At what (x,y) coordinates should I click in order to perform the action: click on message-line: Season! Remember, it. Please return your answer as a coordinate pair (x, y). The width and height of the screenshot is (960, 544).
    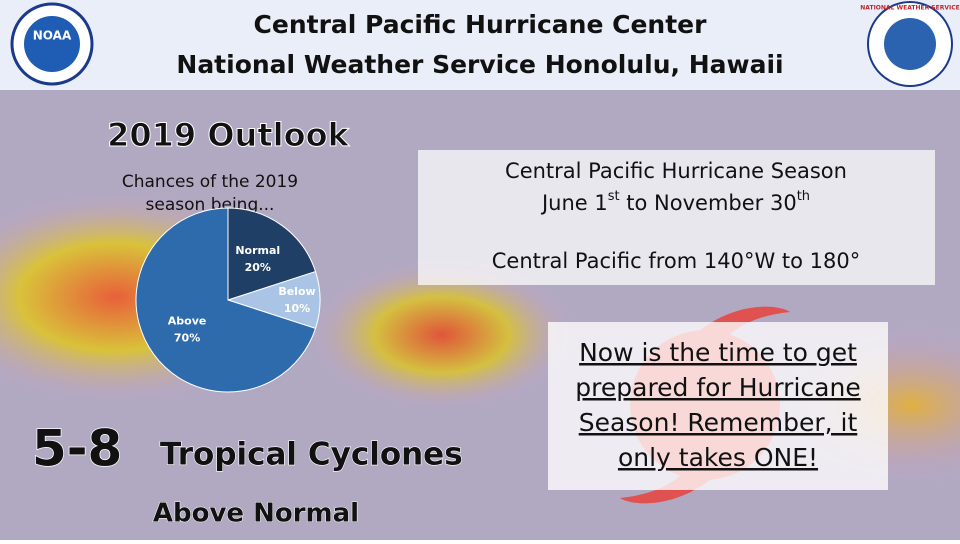
    Looking at the image, I should click on (718, 422).